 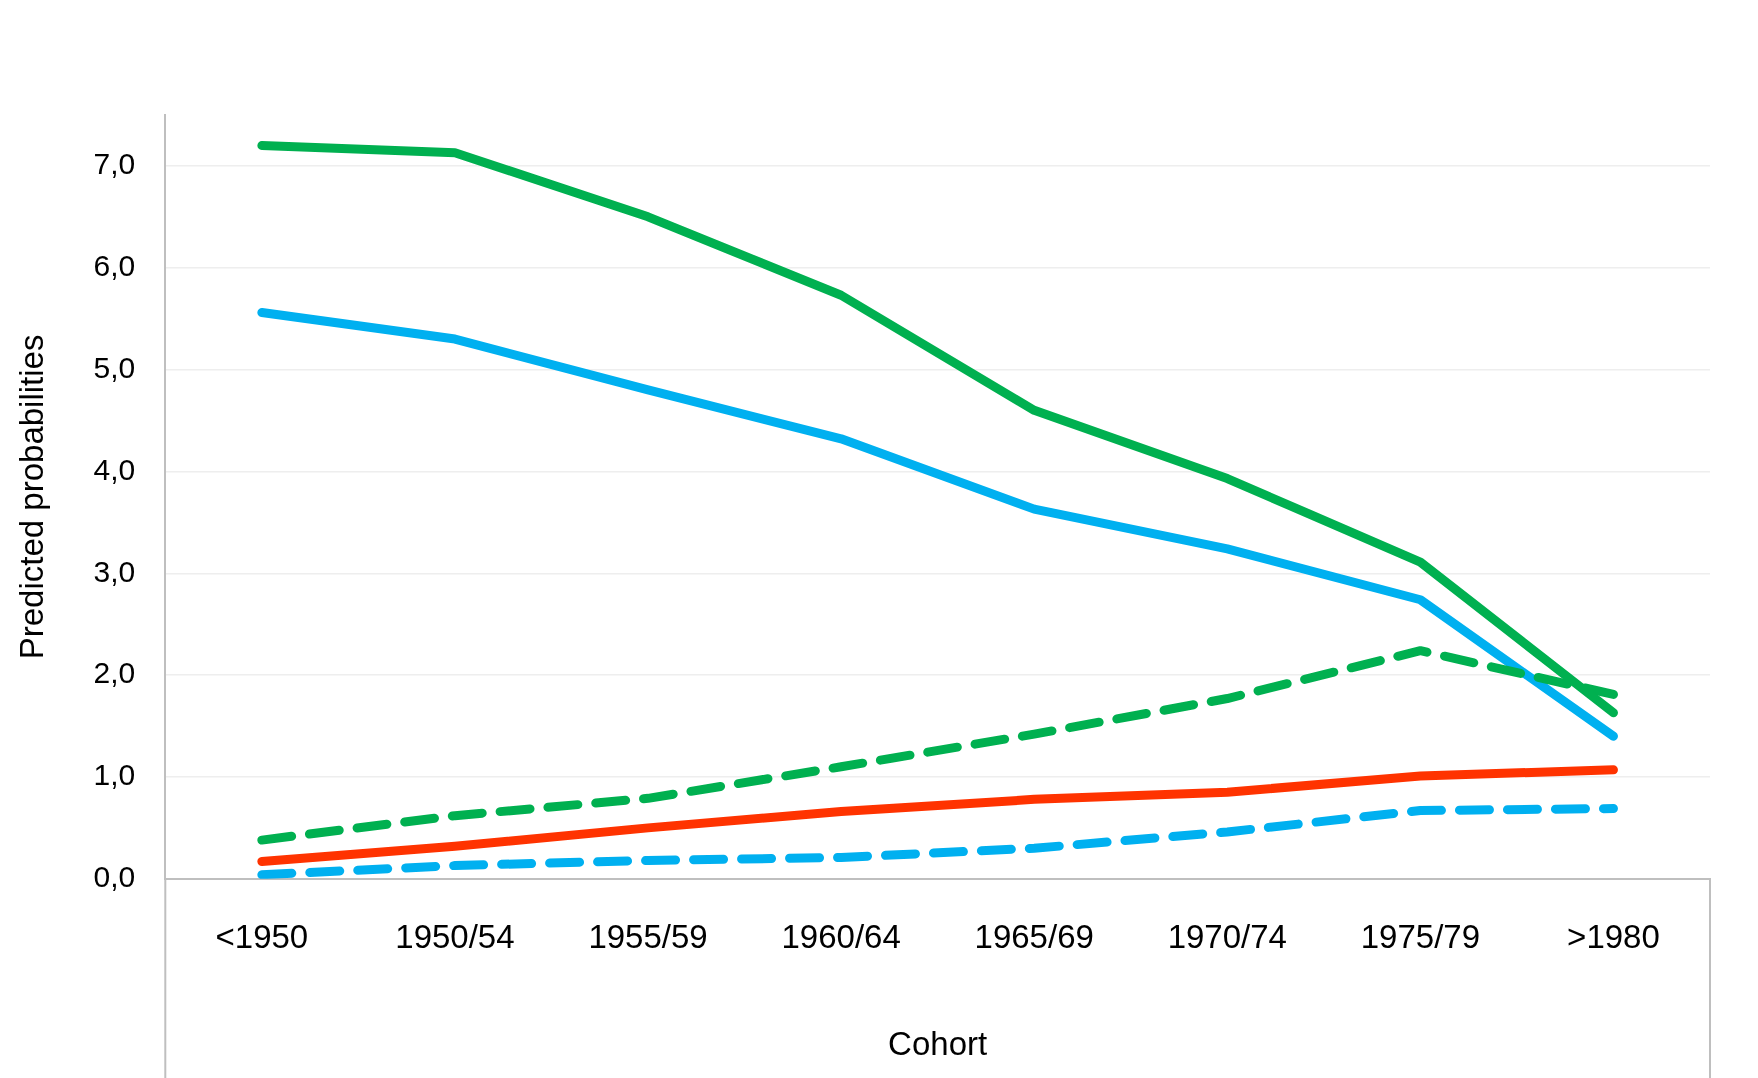 What do you see at coordinates (1420, 936) in the screenshot?
I see `x-tick-label: 1975/79` at bounding box center [1420, 936].